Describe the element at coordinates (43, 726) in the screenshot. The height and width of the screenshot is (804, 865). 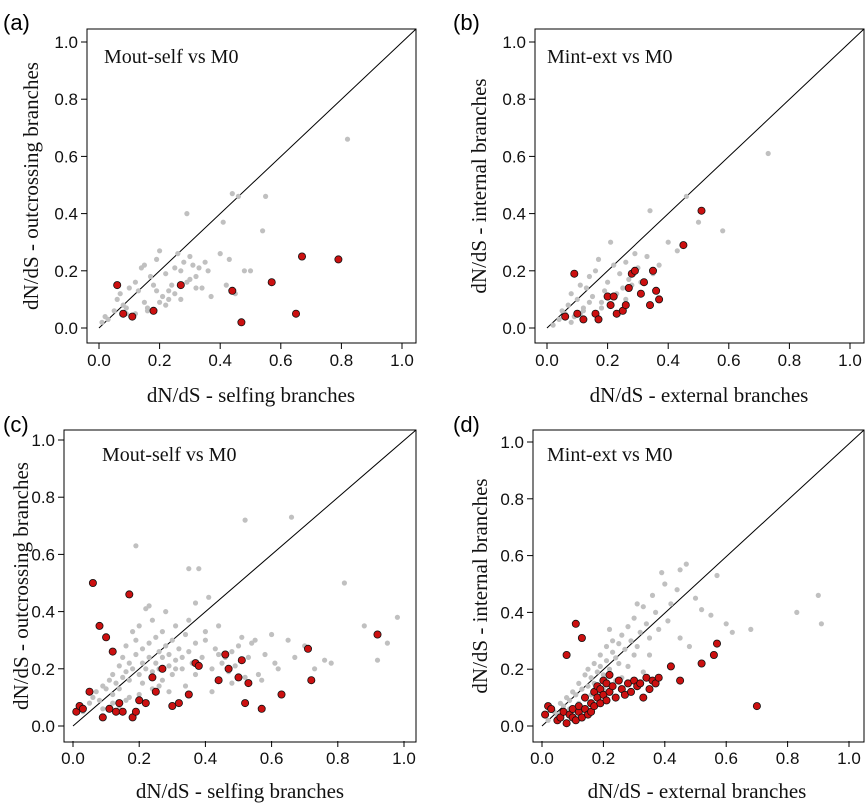
I see `y-tick-label: 0.0` at that location.